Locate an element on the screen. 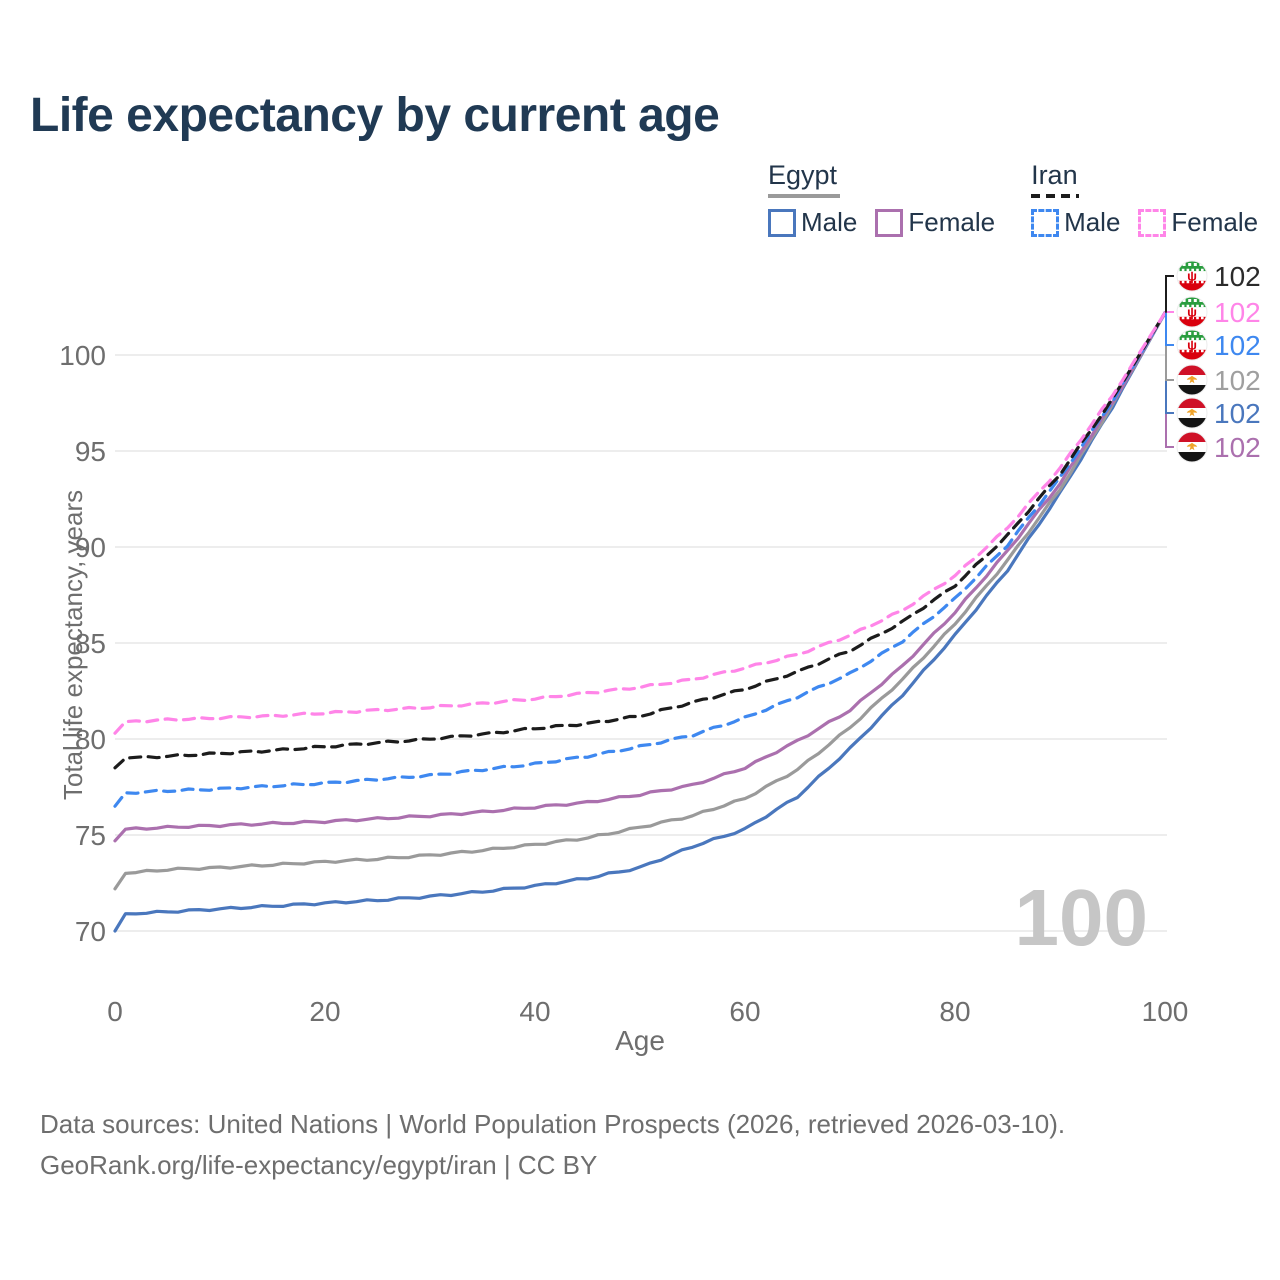 This screenshot has height=1280, width=1280. end-value-label-iran-male: 102 is located at coordinates (1237, 345).